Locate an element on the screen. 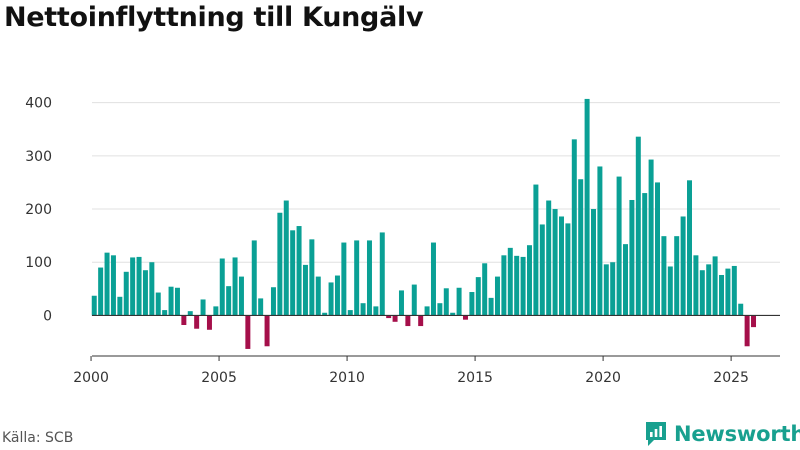  x-tick-label: 2005 is located at coordinates (219, 378).